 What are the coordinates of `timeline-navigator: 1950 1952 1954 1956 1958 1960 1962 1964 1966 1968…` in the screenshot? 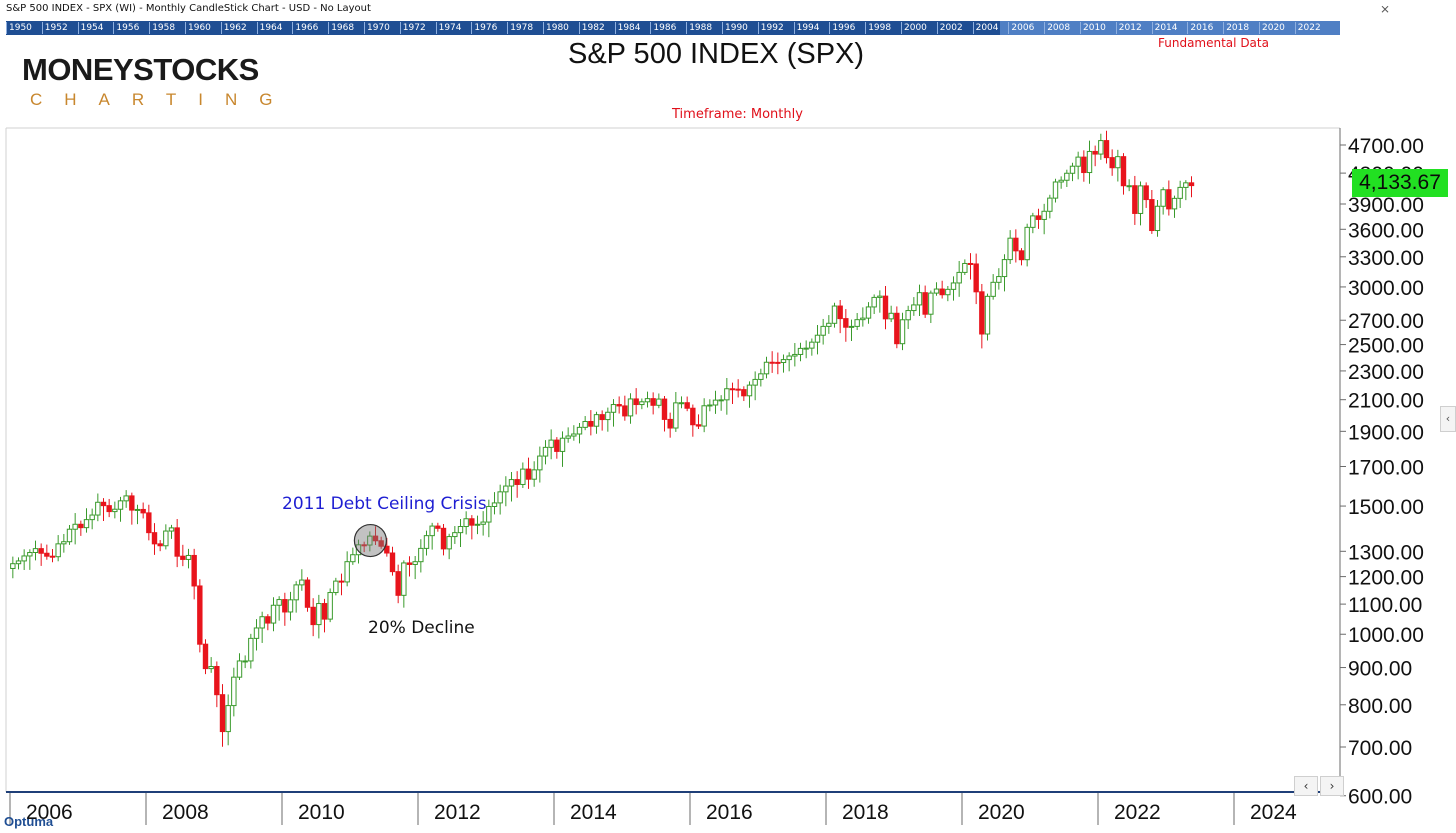 It's located at (673, 28).